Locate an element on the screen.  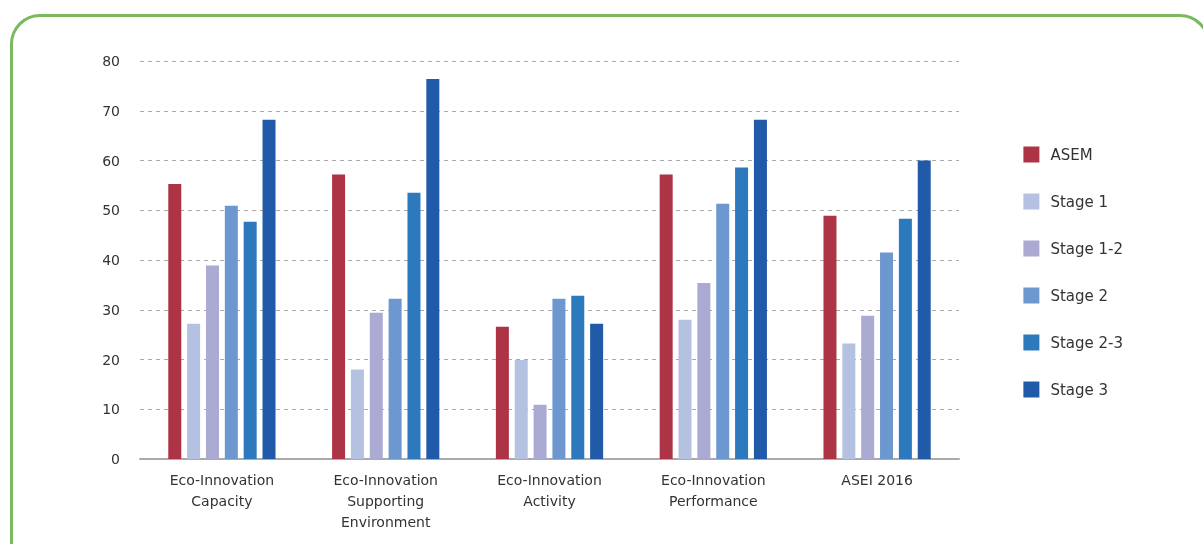
x-tick-label: Eco-Innovation Supporting Environment is located at coordinates (385, 500).